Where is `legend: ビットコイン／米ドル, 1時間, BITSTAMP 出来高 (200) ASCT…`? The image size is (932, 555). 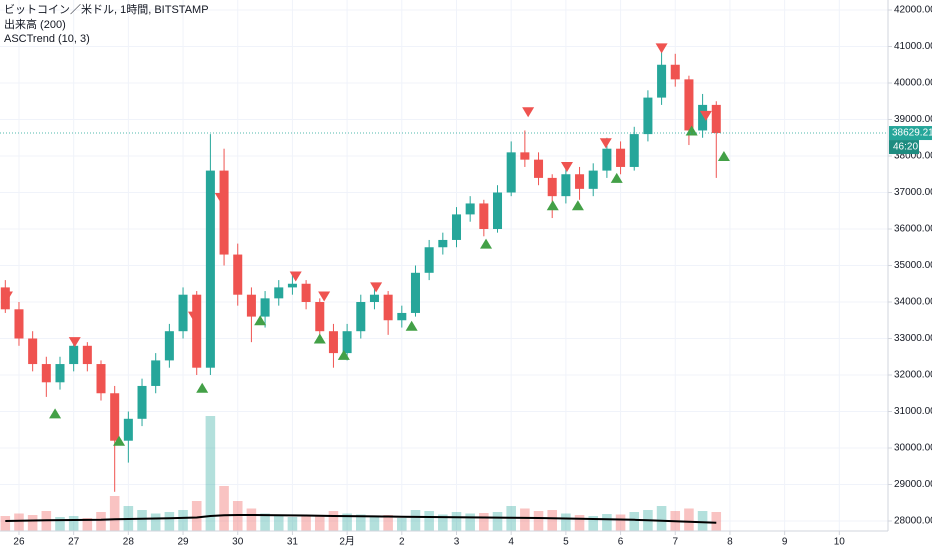 legend: ビットコイン／米ドル, 1時間, BITSTAMP 出来高 (200) ASCT… is located at coordinates (106, 24).